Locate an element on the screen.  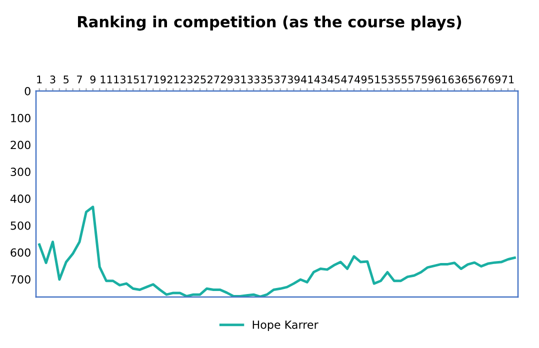
x-tick-label: 69 is located at coordinates (494, 80).